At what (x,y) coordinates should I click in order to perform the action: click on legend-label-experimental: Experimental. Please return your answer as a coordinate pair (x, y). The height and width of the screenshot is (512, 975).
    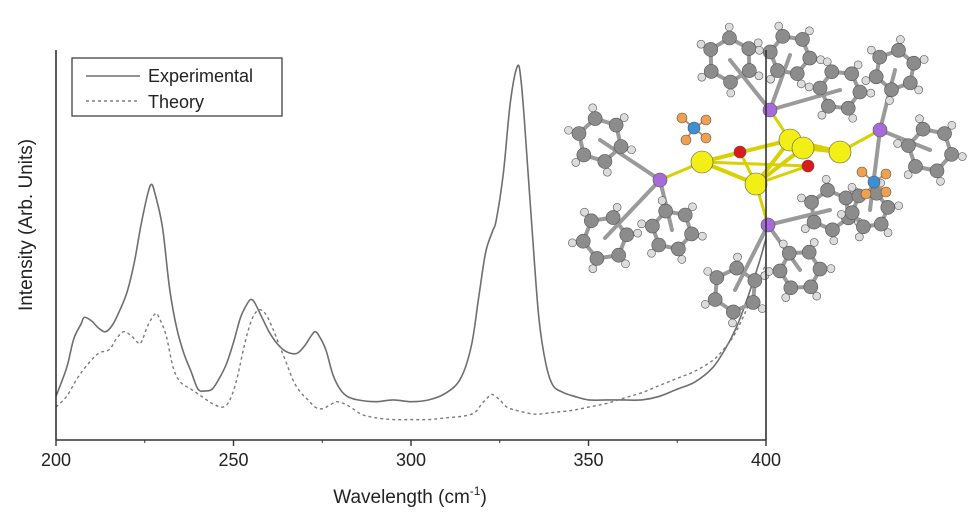
    Looking at the image, I should click on (200, 76).